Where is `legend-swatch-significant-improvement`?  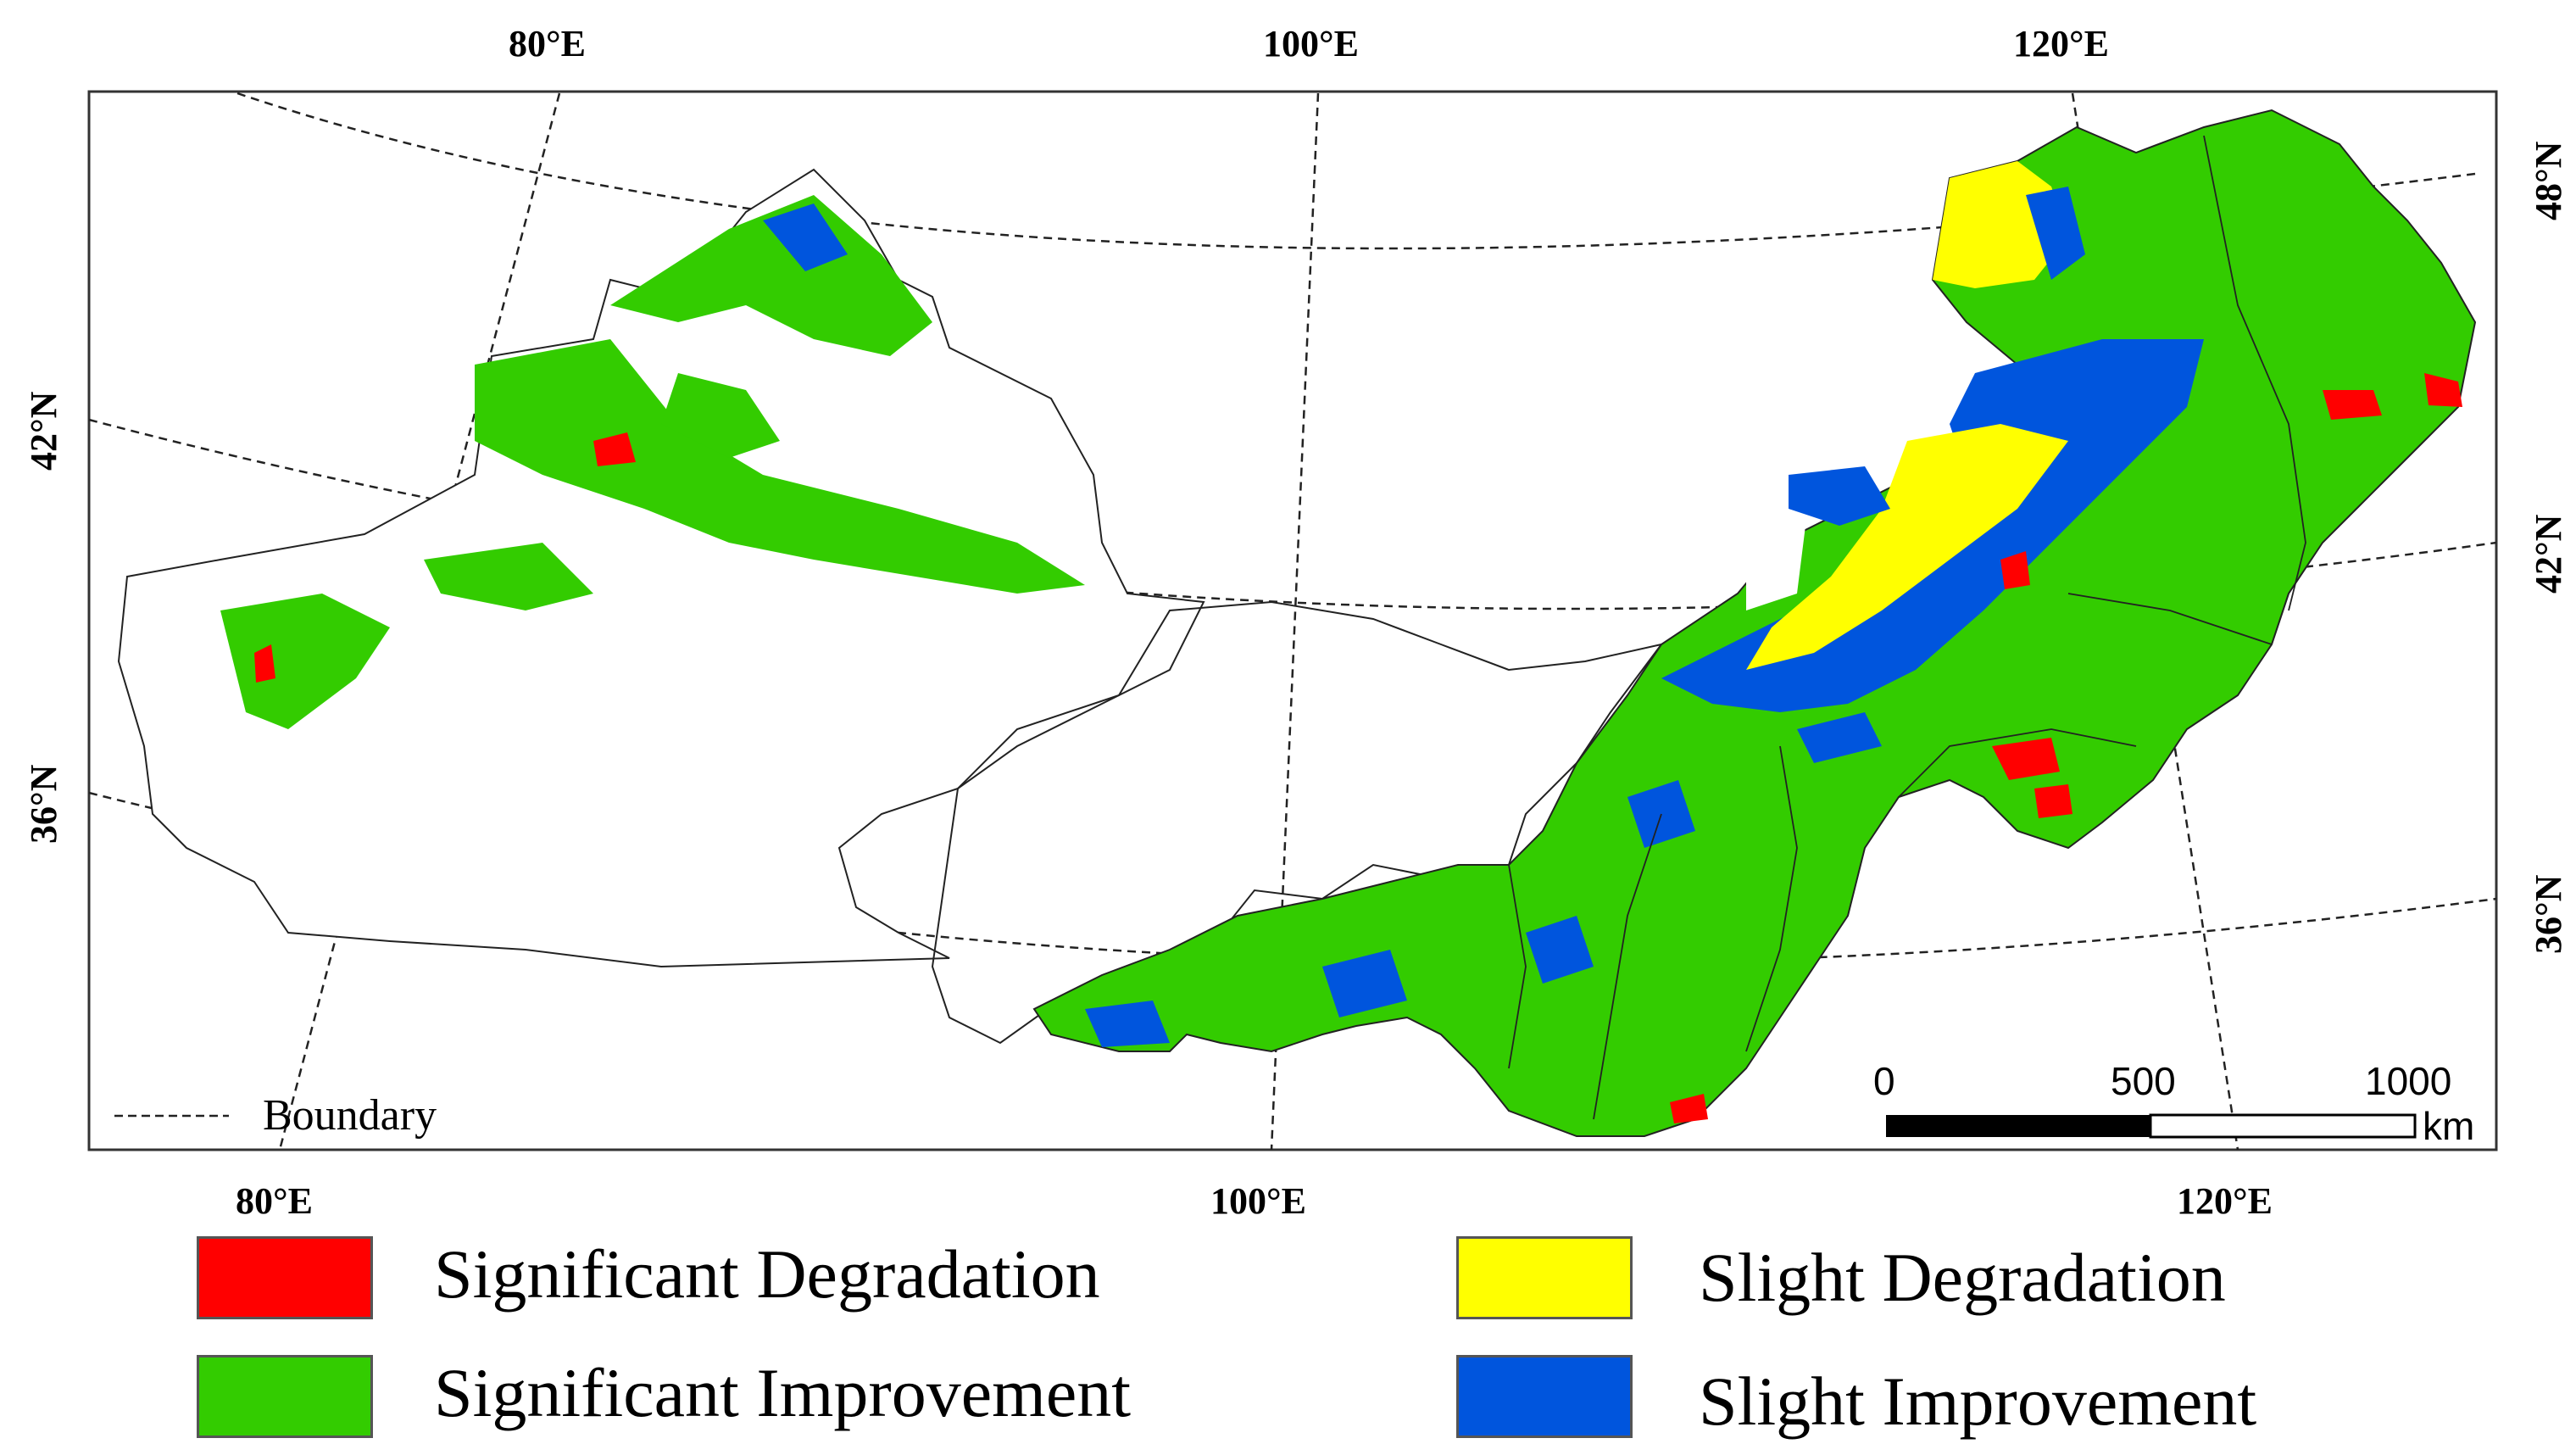
legend-swatch-significant-improvement is located at coordinates (285, 1396).